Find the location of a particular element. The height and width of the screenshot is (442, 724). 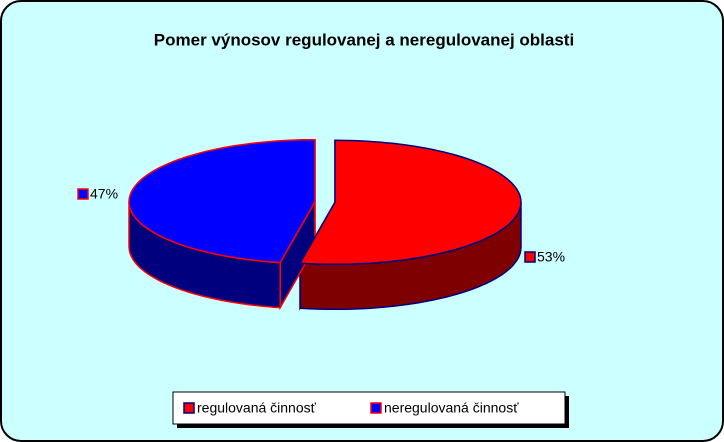

legend-label: neregulovaná činnosť is located at coordinates (451, 408).